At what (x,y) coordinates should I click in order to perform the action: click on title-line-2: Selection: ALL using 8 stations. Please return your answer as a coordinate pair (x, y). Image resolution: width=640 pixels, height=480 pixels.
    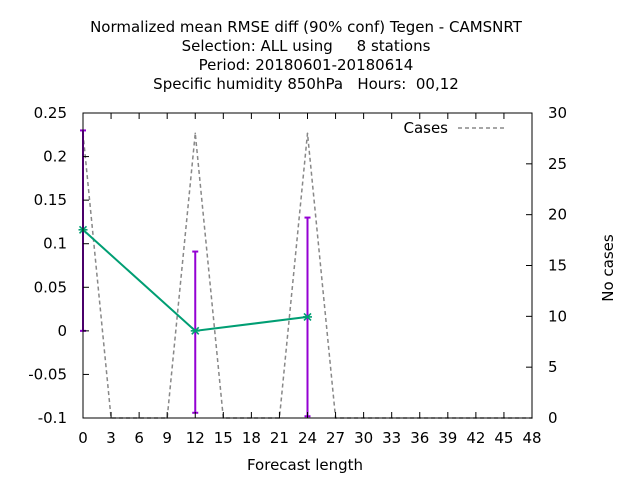
    Looking at the image, I should click on (306, 46).